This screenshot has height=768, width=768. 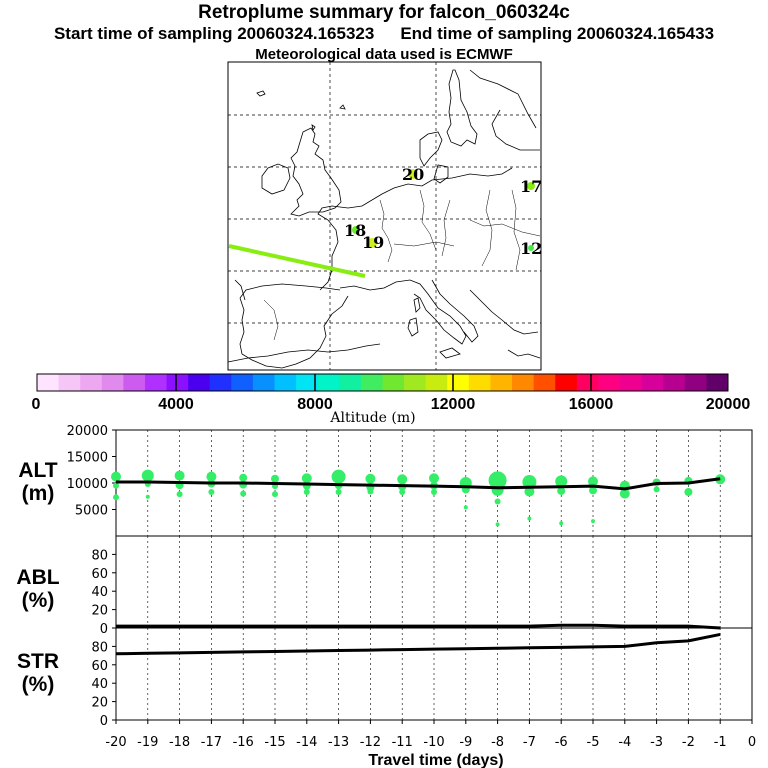 What do you see at coordinates (720, 742) in the screenshot?
I see `x-tick-label: -1` at bounding box center [720, 742].